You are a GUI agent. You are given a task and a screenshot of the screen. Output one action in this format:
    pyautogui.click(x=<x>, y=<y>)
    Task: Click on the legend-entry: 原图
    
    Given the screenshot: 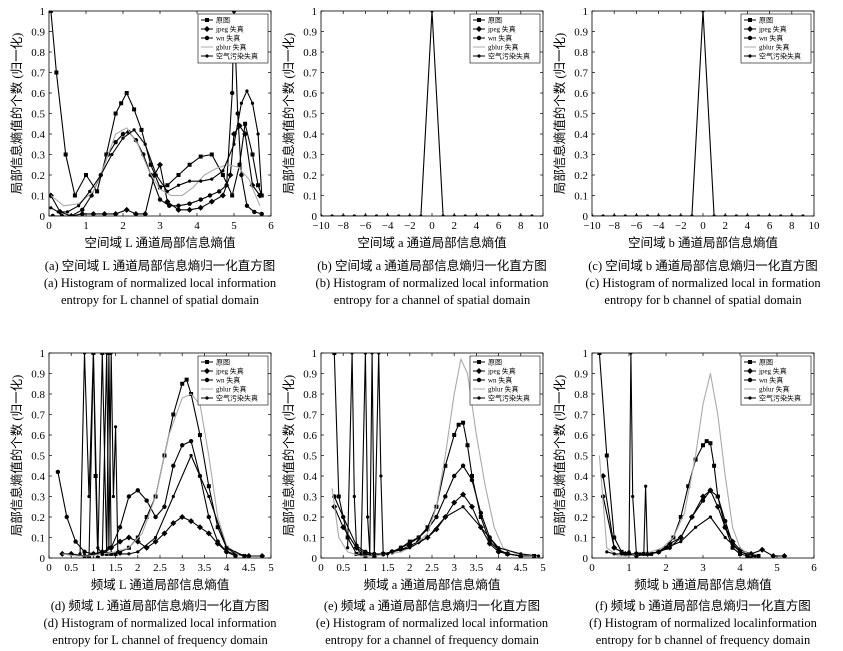 What is the action you would take?
    pyautogui.click(x=223, y=21)
    